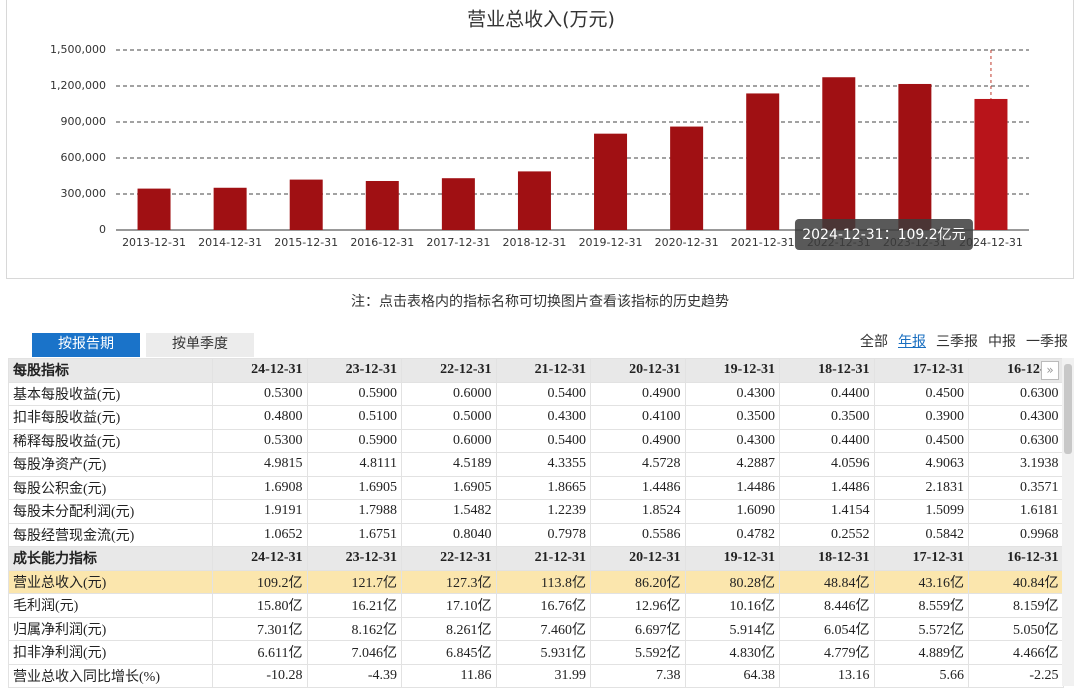 The width and height of the screenshot is (1080, 688). I want to click on y-tick-label: 900,000, so click(84, 121).